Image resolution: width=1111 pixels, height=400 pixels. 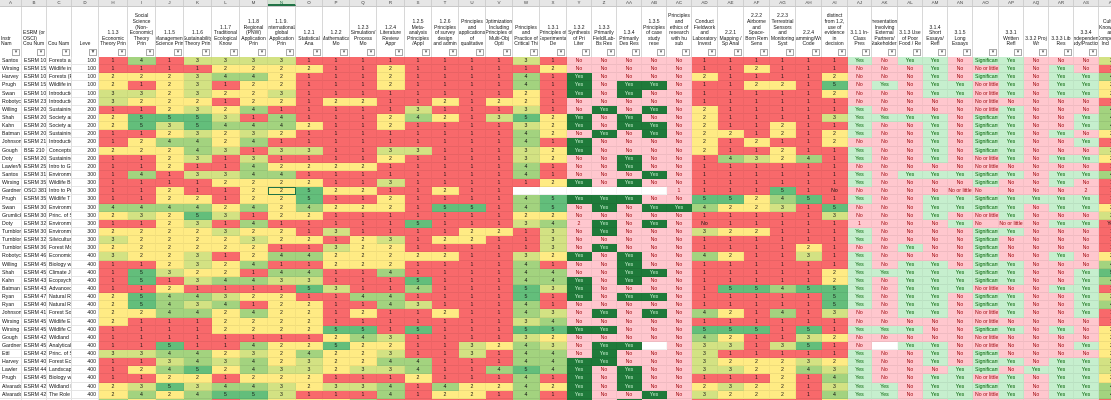 What do you see at coordinates (142, 3) in the screenshot?
I see `column-letter-I: I` at bounding box center [142, 3].